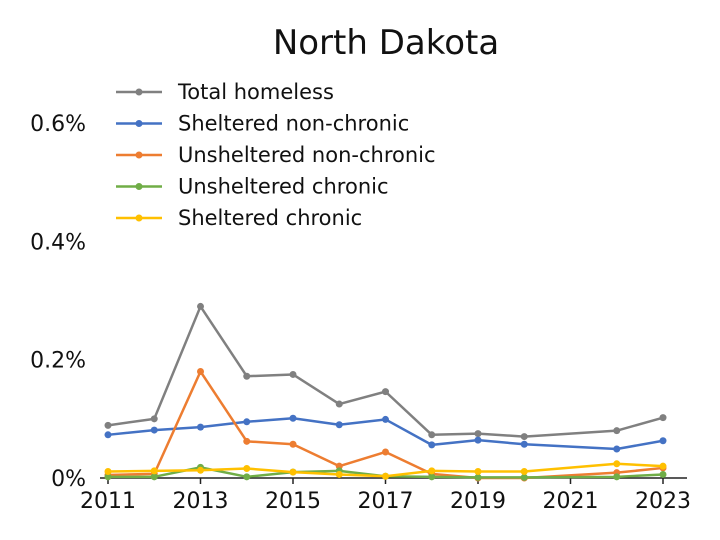  I want to click on y-tick-label: 0.2%, so click(58, 361).